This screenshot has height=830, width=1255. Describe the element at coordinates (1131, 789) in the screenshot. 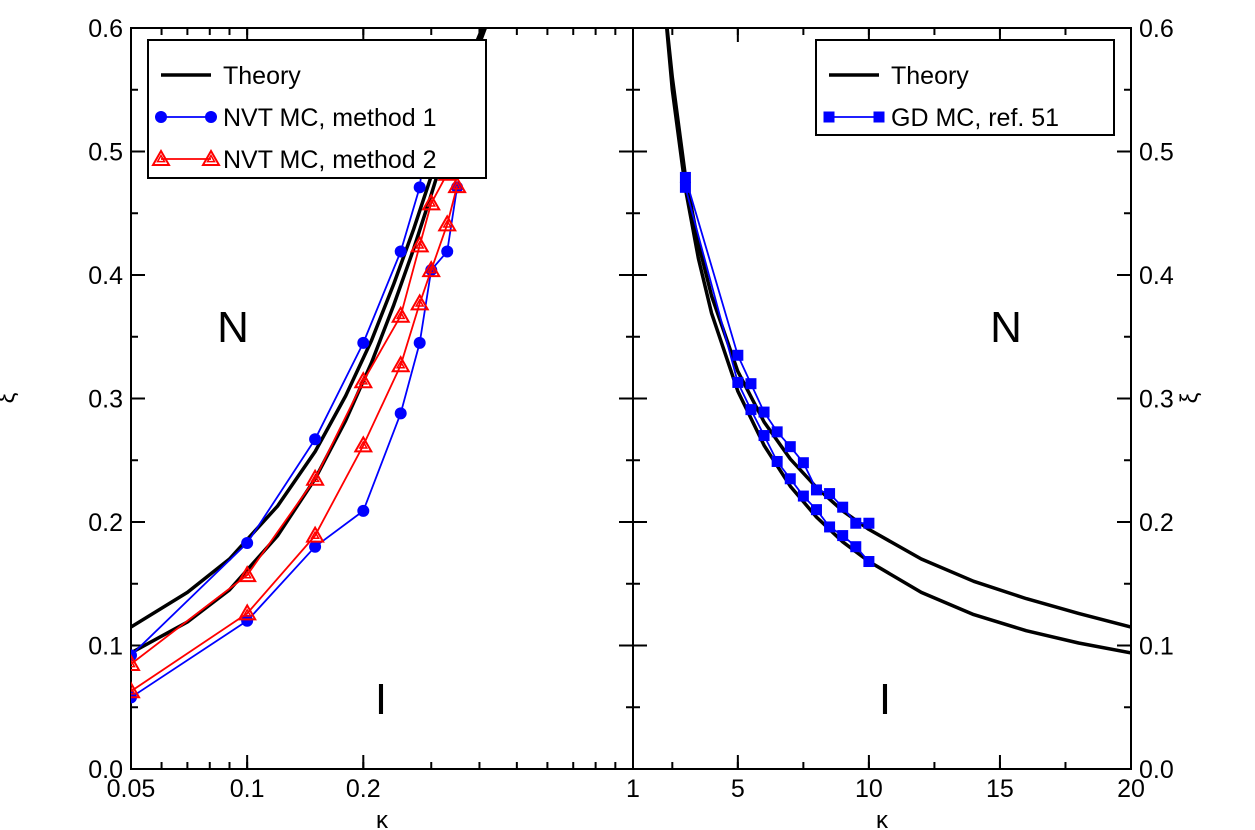

I see `x-tick-label: 20` at that location.